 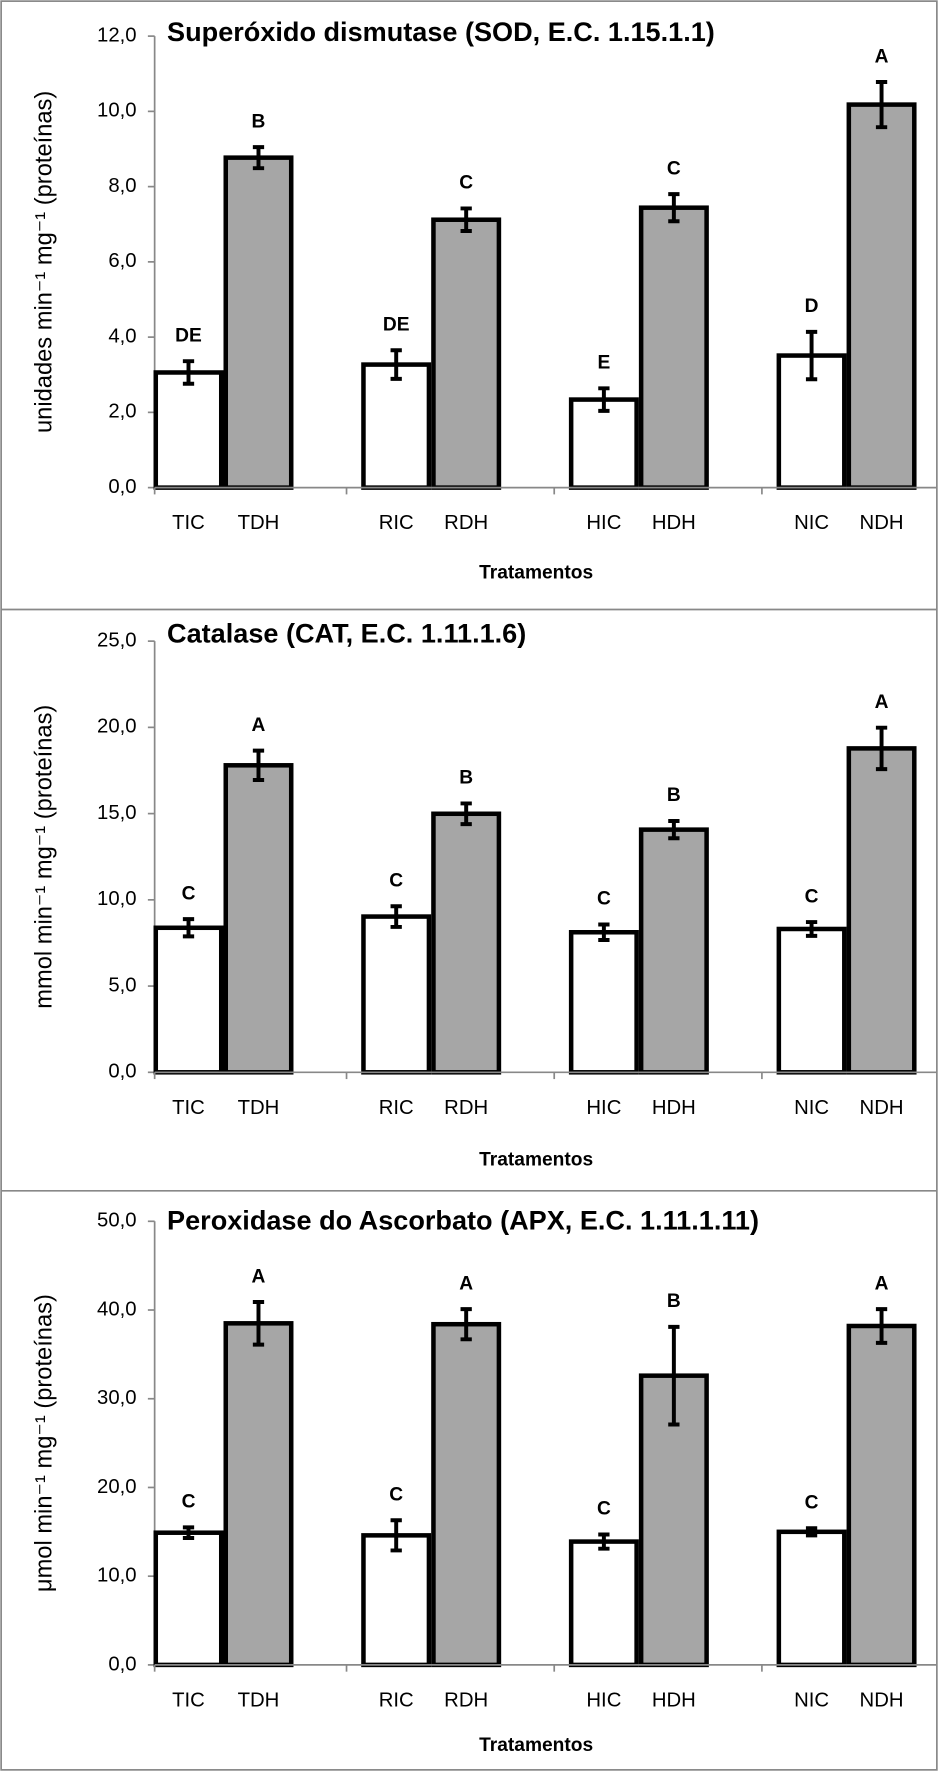 What do you see at coordinates (346, 633) in the screenshot?
I see `chart-title: Catalase (CAT, E.C. 1.11.1.6)` at bounding box center [346, 633].